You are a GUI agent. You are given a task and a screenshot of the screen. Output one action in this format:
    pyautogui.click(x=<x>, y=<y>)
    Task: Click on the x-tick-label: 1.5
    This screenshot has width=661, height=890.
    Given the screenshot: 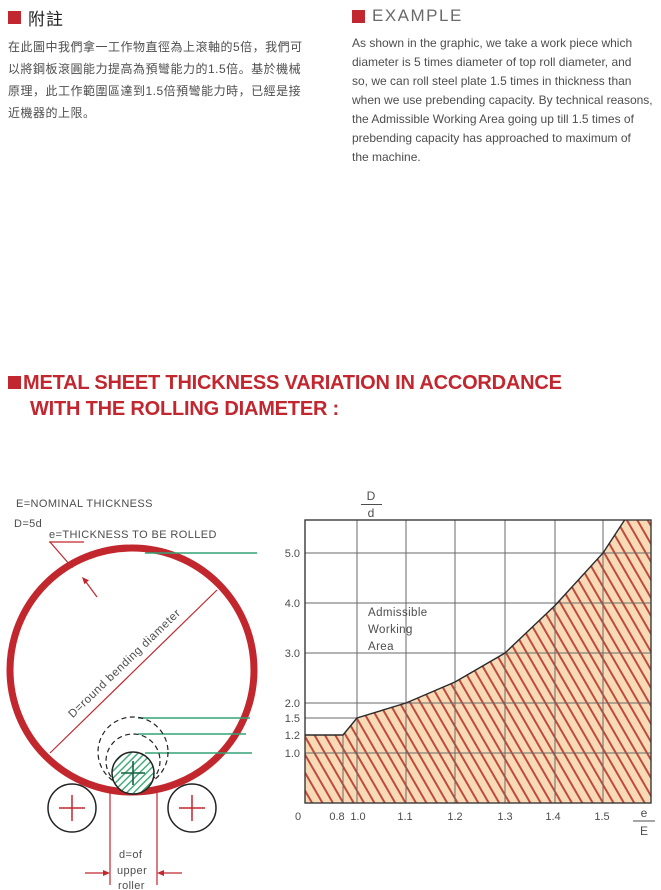 What is the action you would take?
    pyautogui.click(x=601, y=817)
    